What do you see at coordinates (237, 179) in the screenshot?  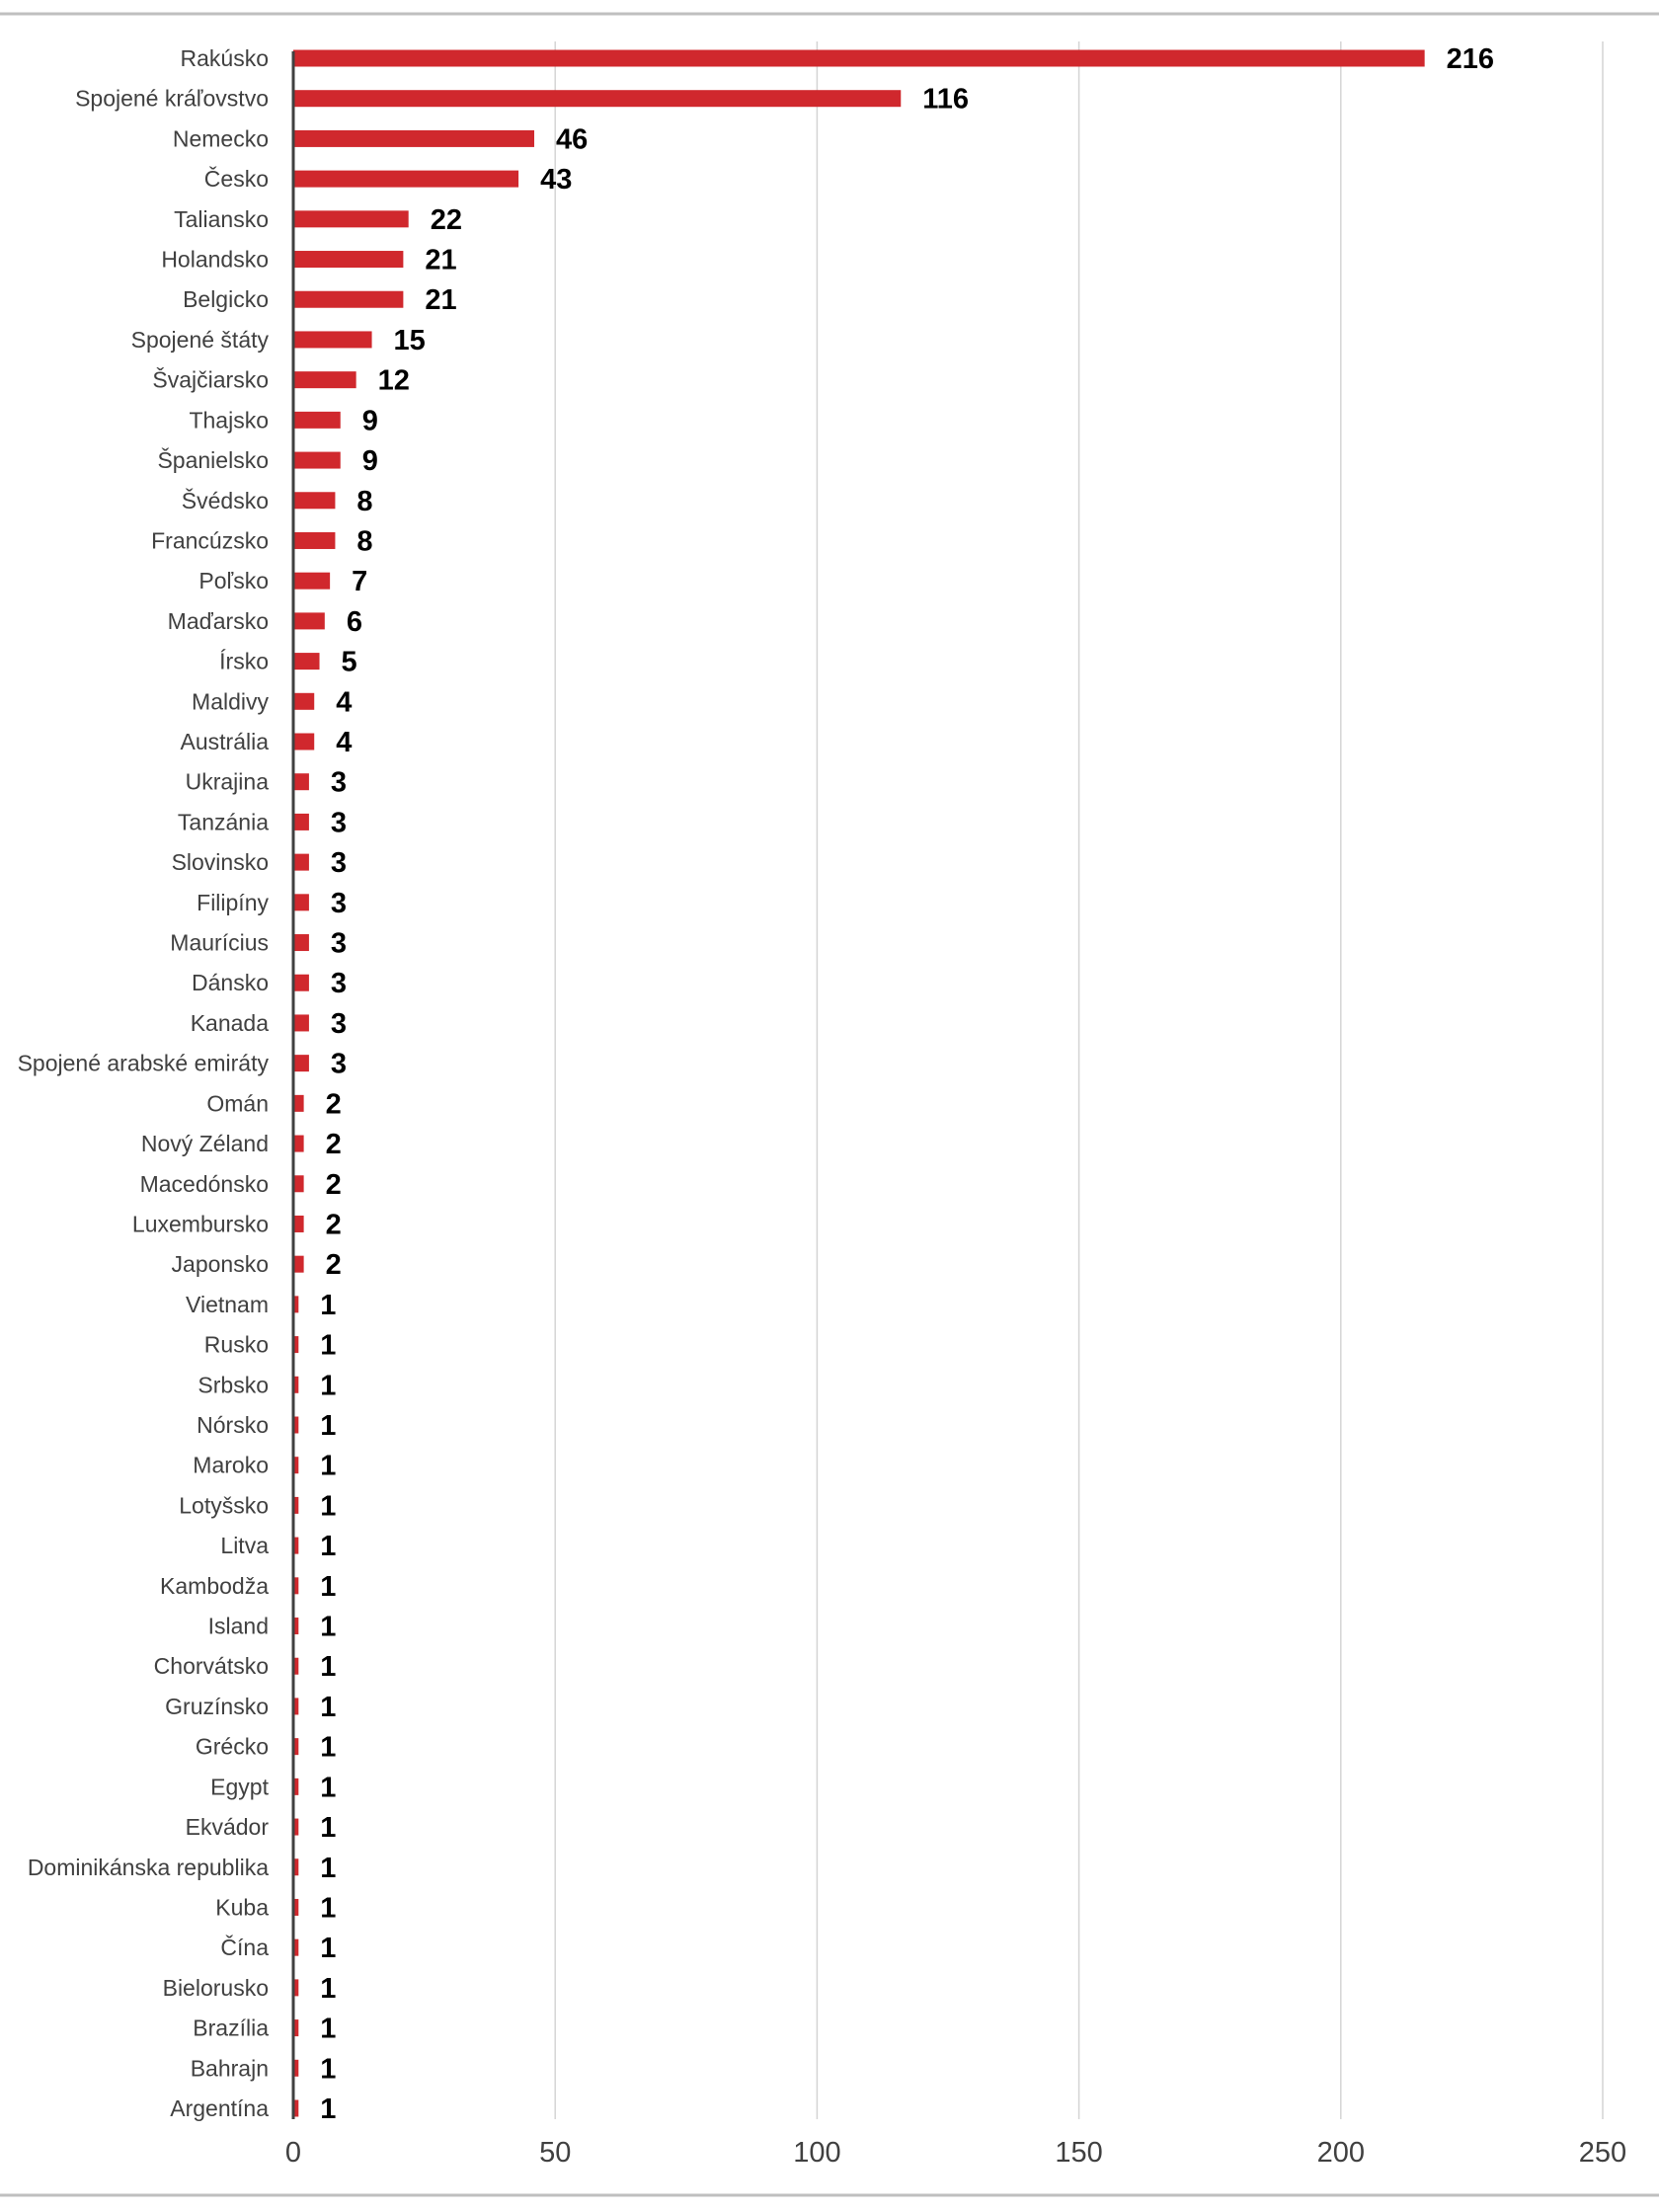 I see `category-label: Česko` at bounding box center [237, 179].